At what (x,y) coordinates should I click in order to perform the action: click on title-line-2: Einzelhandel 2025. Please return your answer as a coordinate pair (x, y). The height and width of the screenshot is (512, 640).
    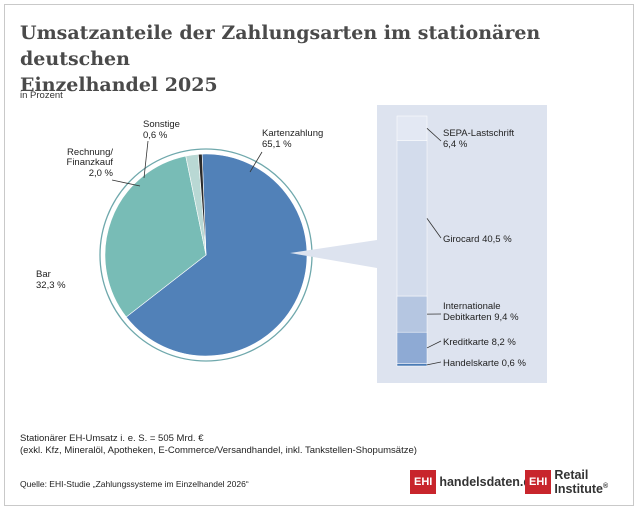
    Looking at the image, I should click on (119, 85).